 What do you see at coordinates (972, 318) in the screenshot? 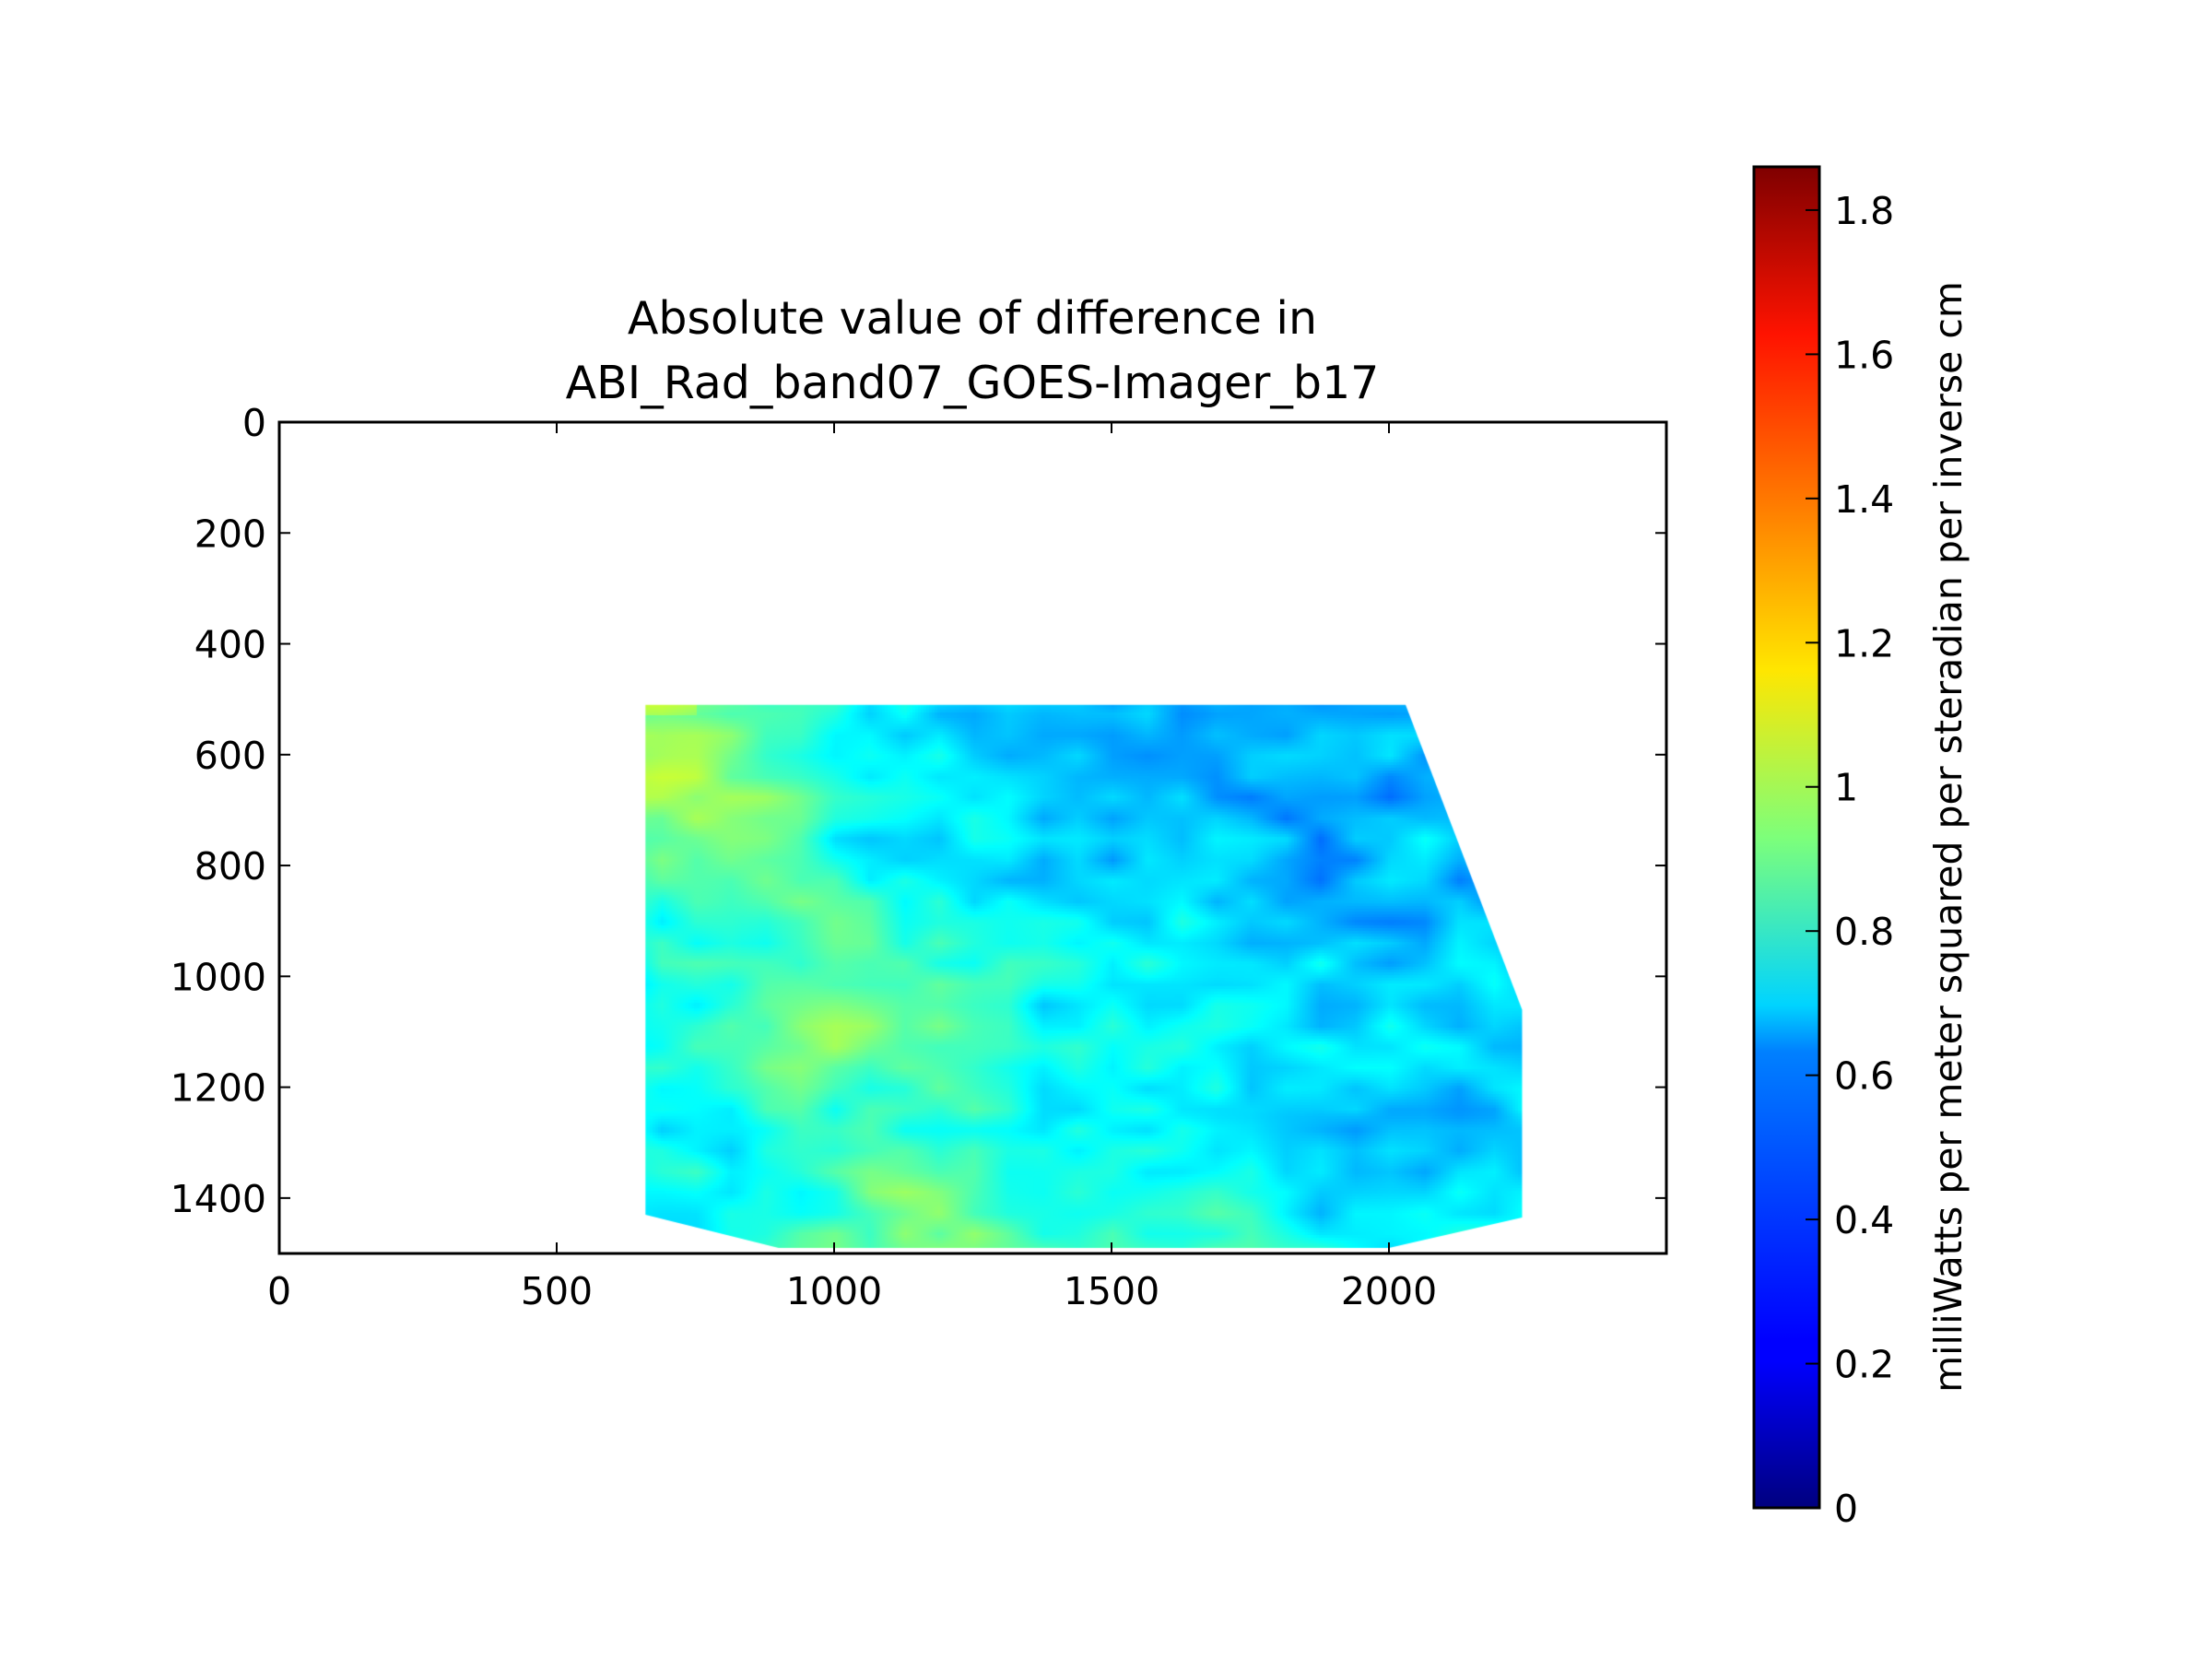
I see `chart-title-line-1: Absolute value of difference in` at bounding box center [972, 318].